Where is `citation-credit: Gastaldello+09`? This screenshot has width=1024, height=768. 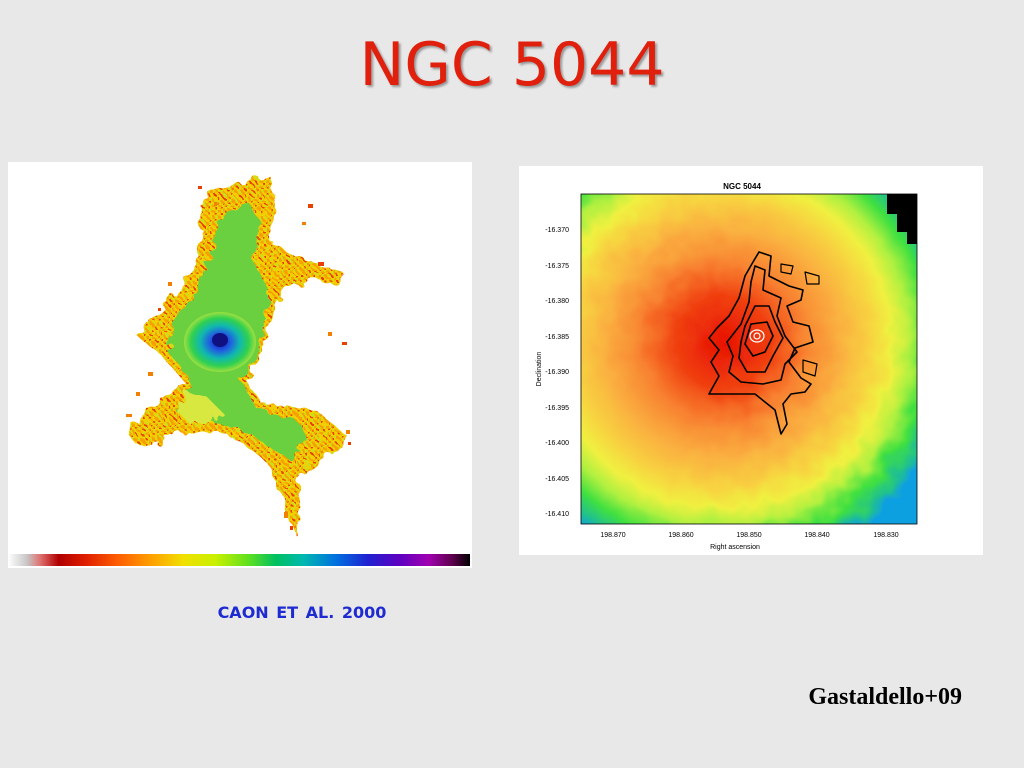
citation-credit: Gastaldello+09 is located at coordinates (885, 697).